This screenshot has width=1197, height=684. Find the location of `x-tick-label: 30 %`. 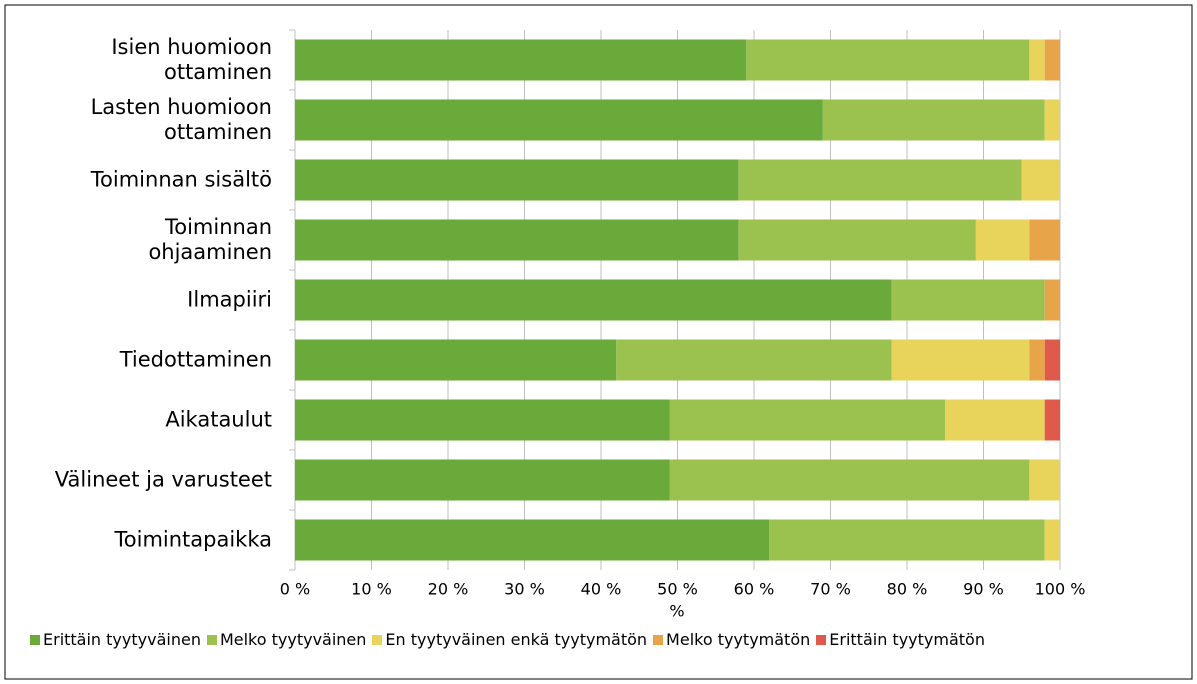

x-tick-label: 30 % is located at coordinates (524, 589).